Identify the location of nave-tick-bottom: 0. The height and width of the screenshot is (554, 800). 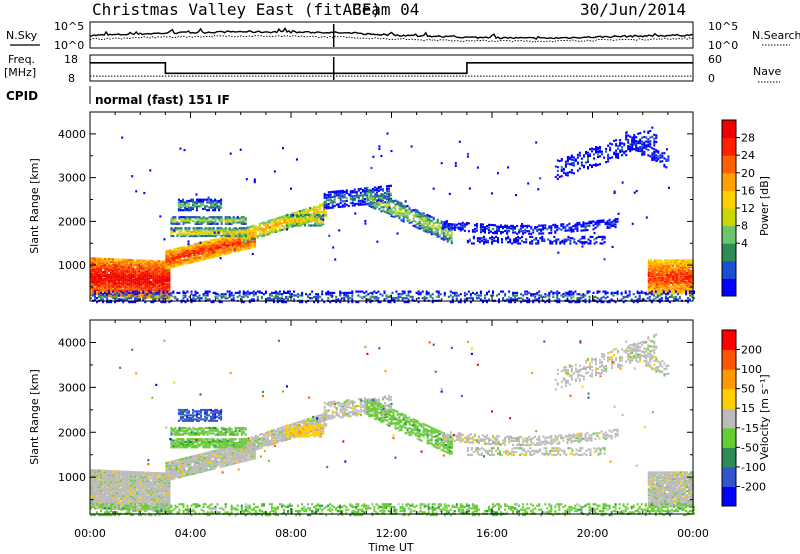
(711, 78).